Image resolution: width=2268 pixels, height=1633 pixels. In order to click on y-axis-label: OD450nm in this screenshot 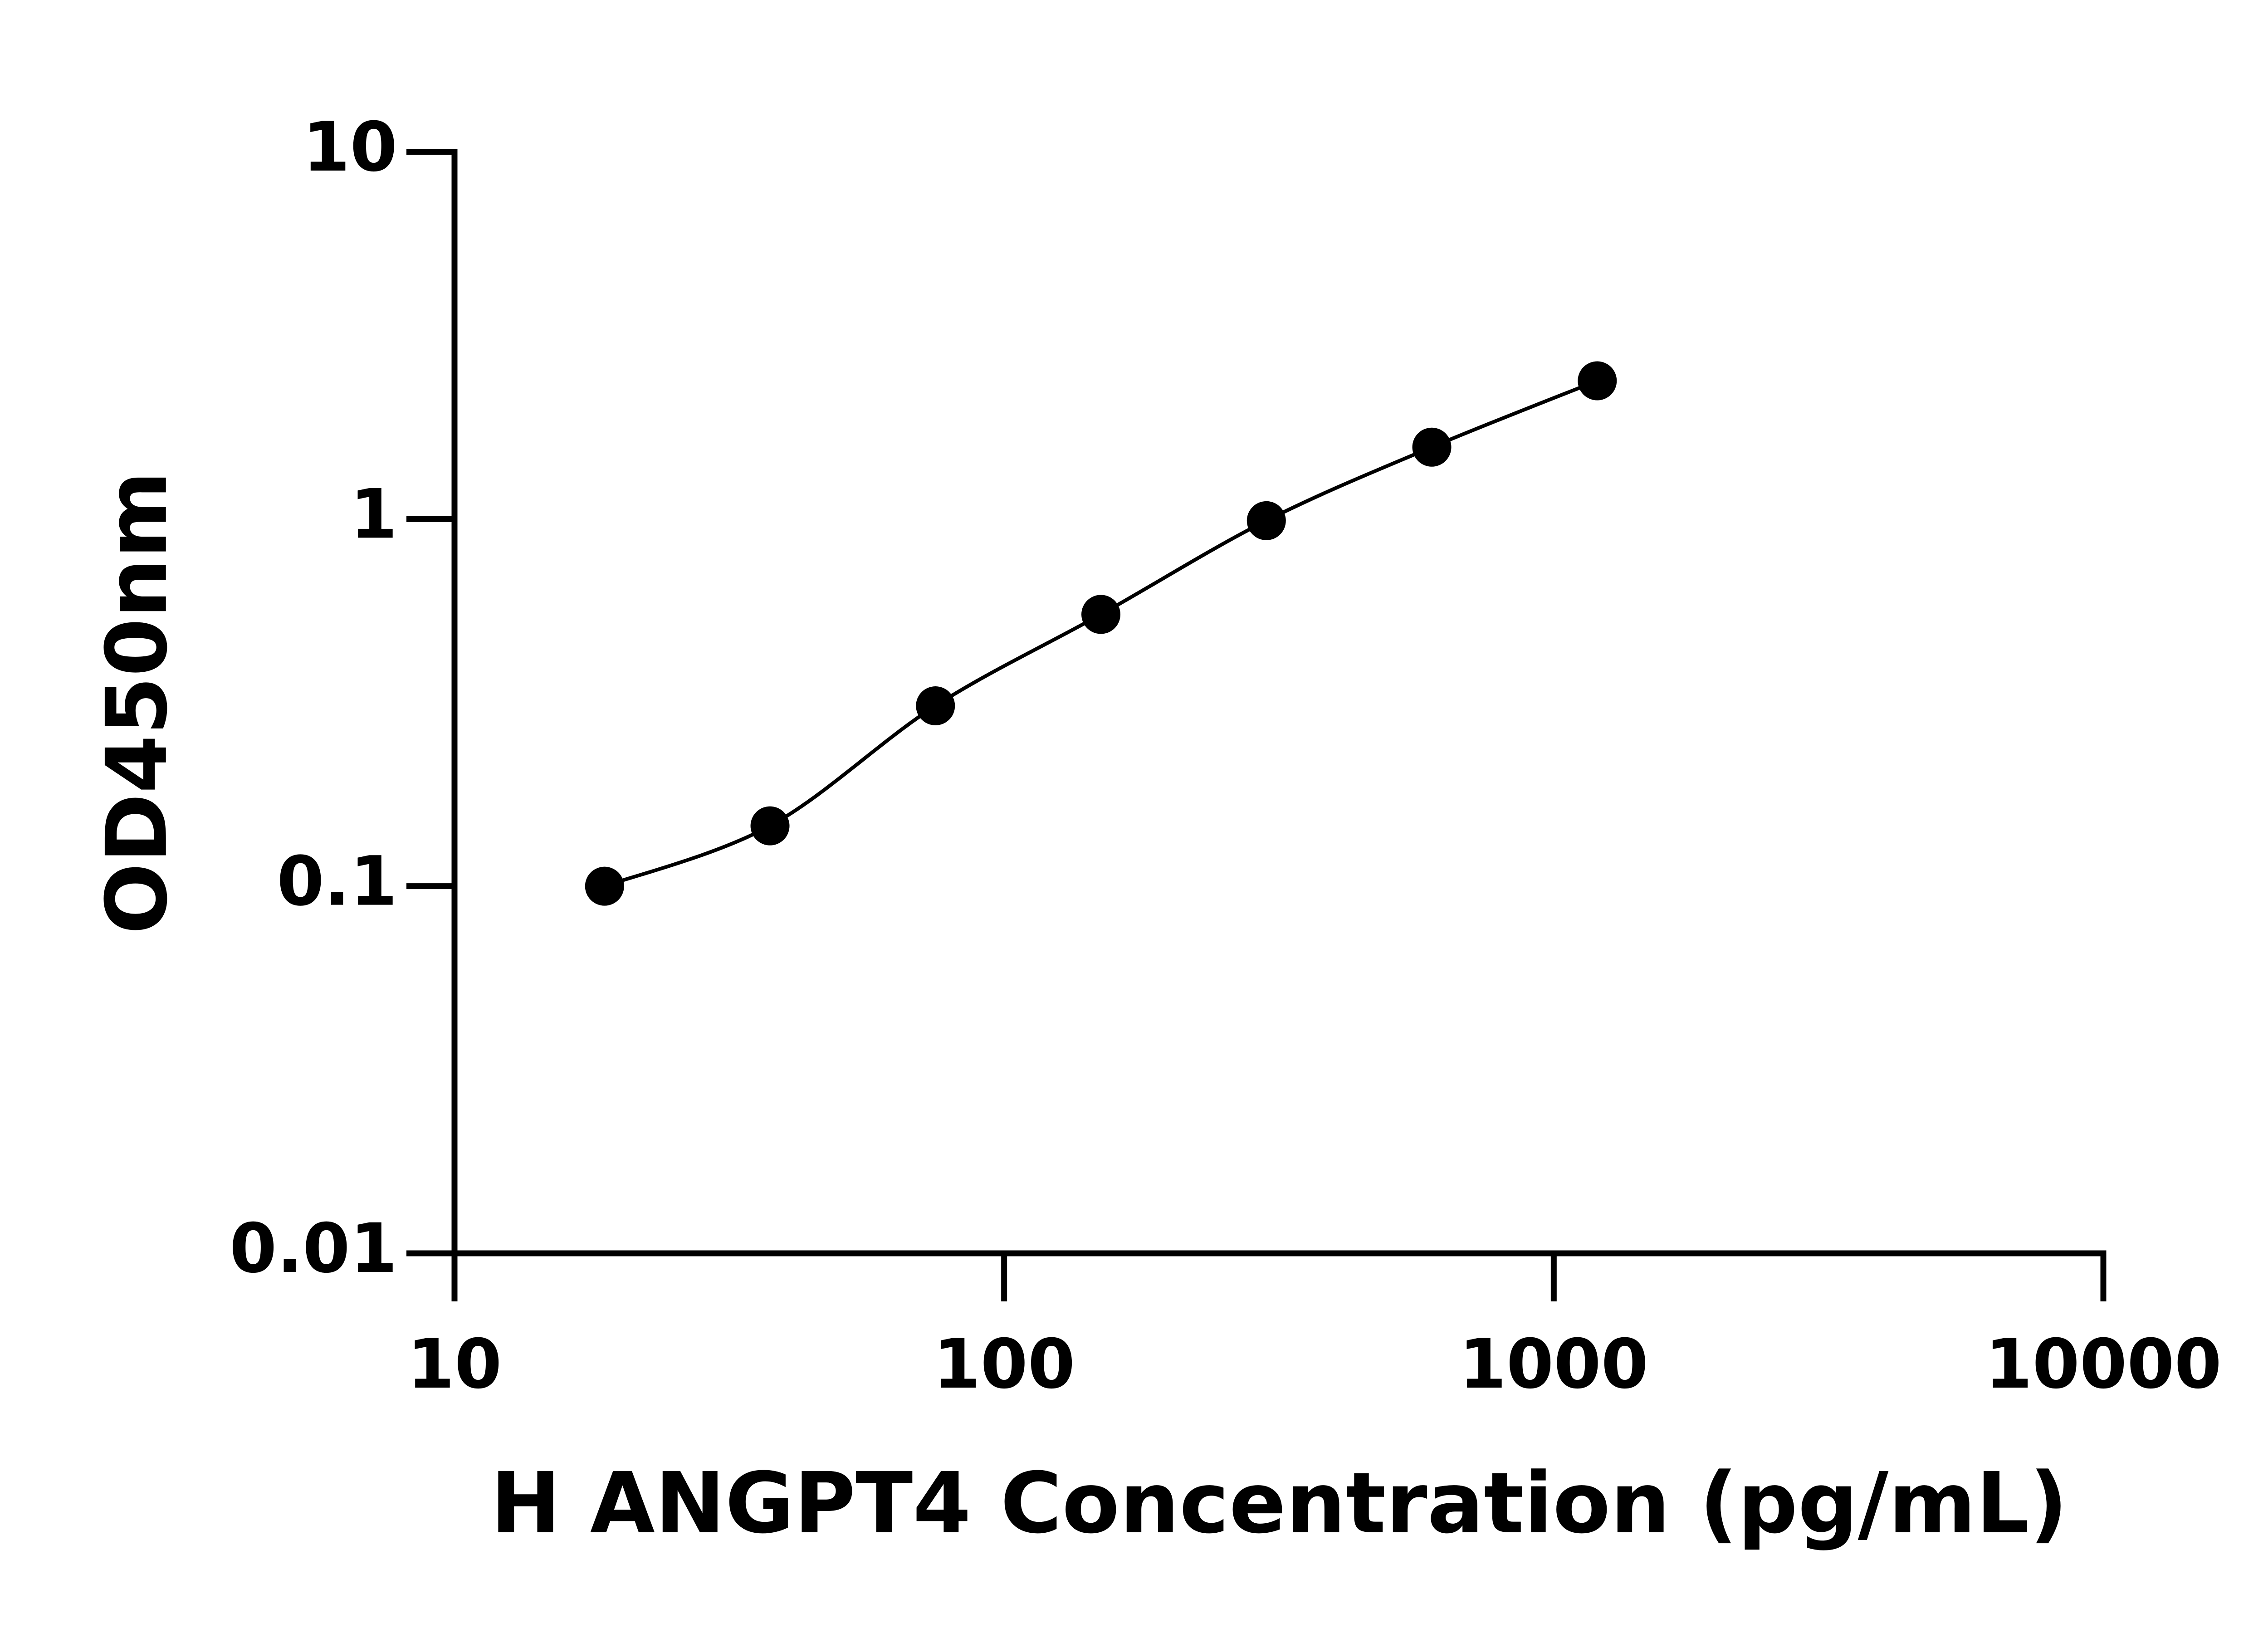, I will do `click(137, 702)`.